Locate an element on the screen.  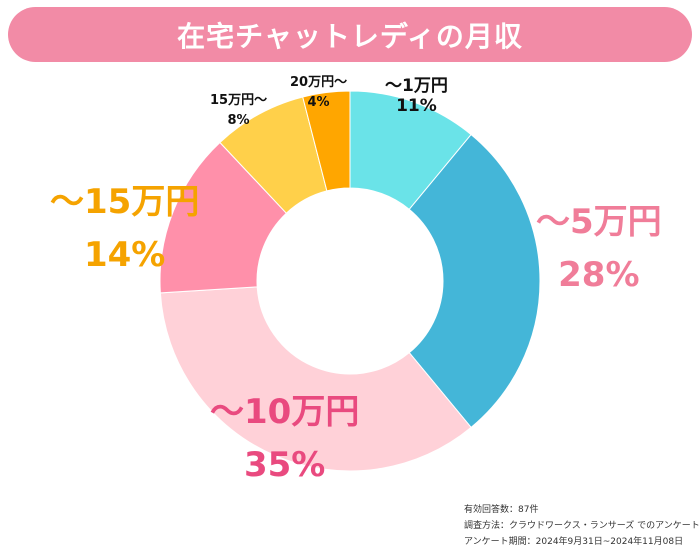
slice-label-0: ～1万円 11% is located at coordinates (416, 96).